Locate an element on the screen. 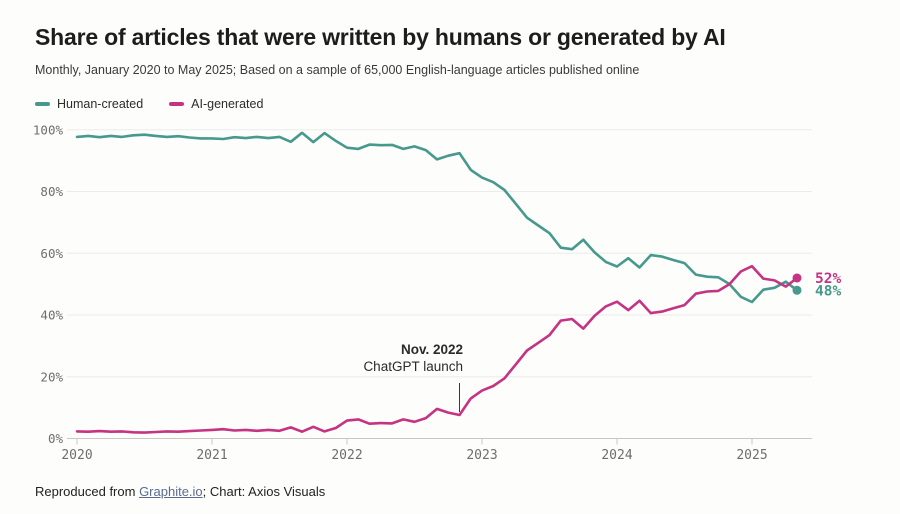 The image size is (900, 514). human-end-dot is located at coordinates (797, 290).